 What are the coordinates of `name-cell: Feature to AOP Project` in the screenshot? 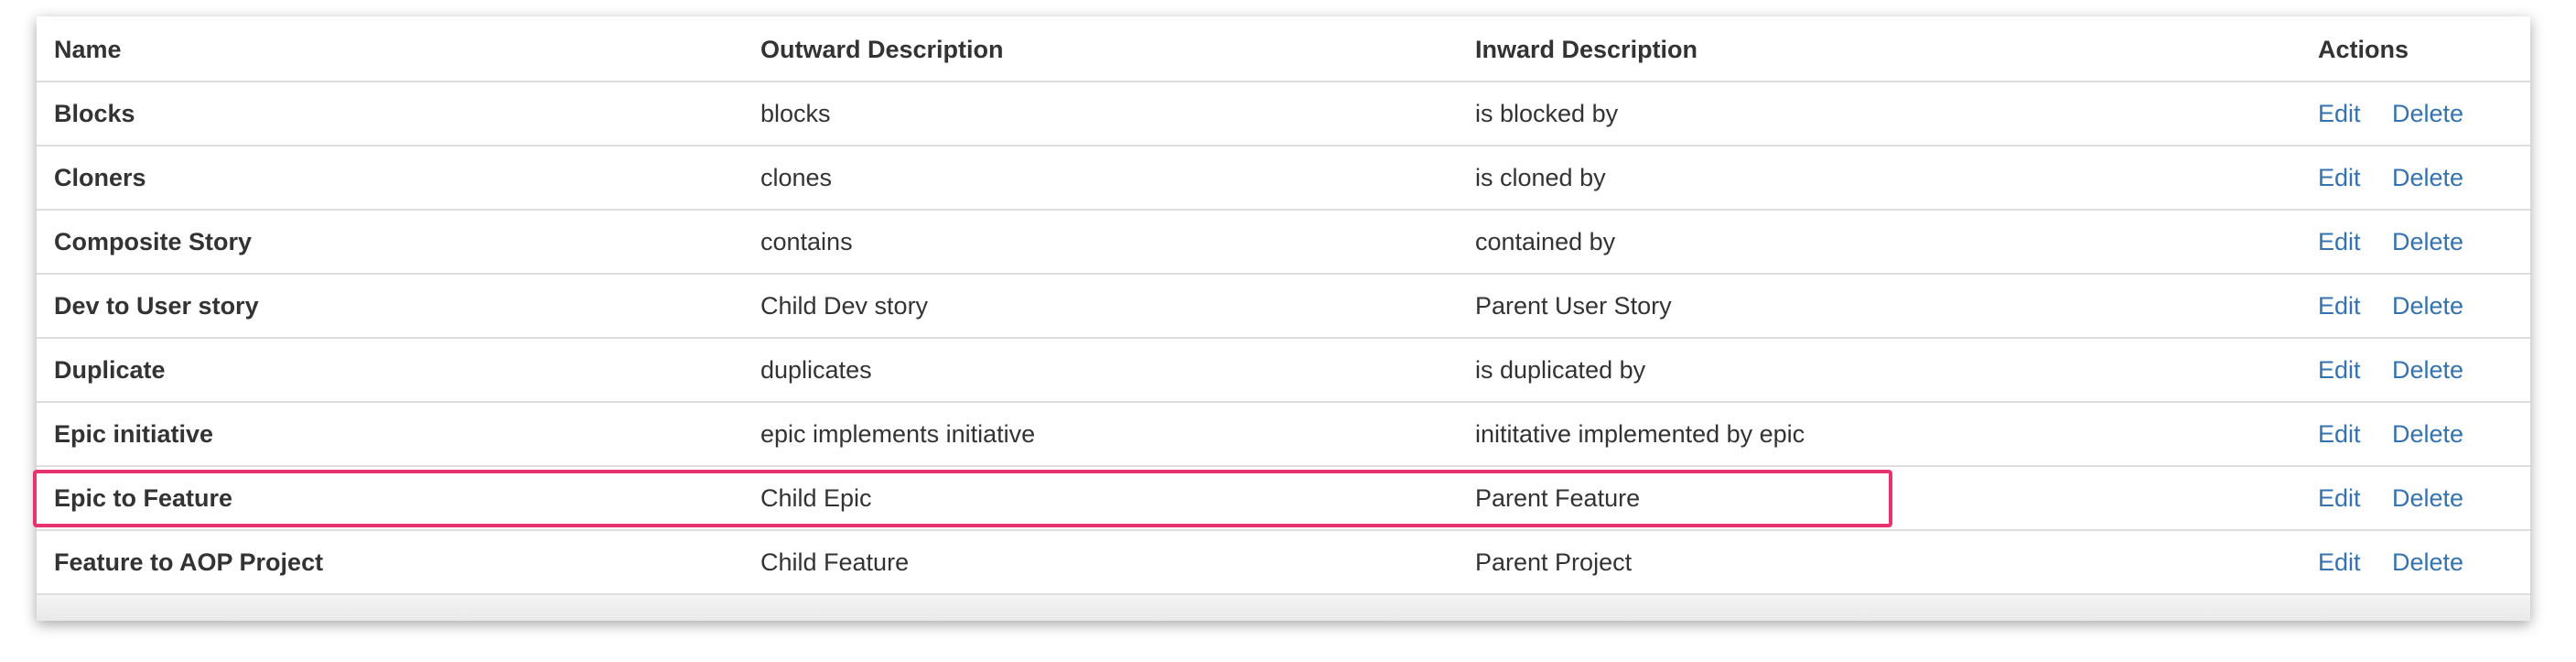 It's located at (189, 562).